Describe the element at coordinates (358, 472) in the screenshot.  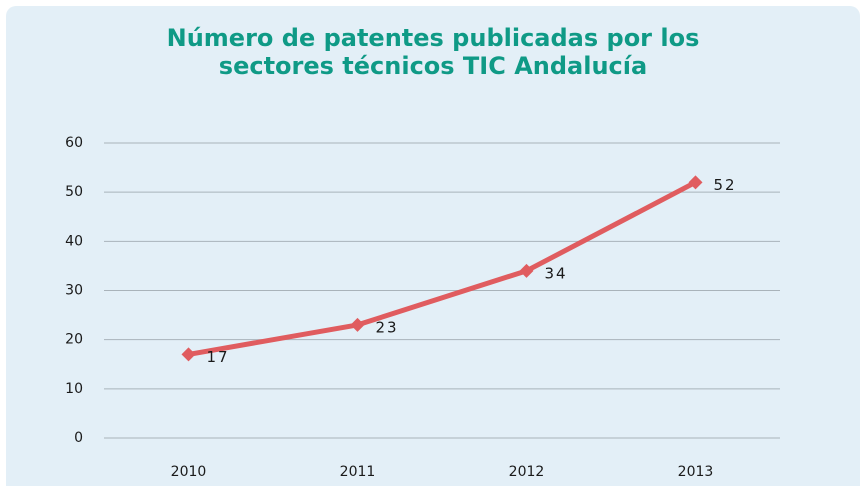
I see `x-tick-label: 2011` at that location.